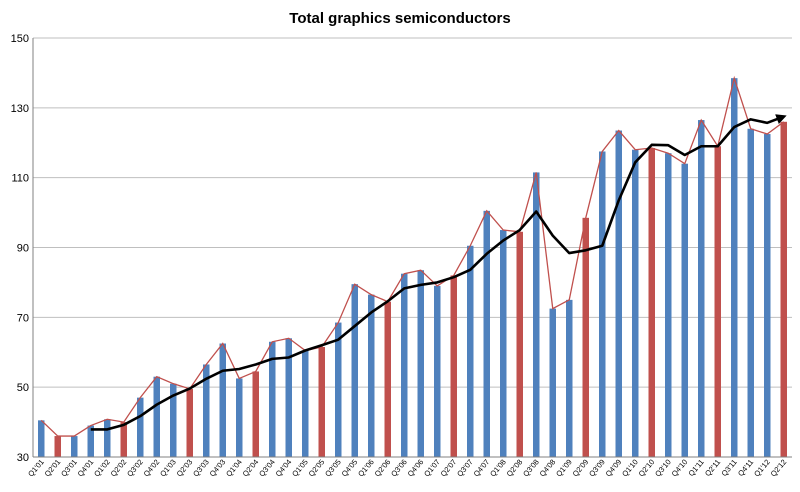 This screenshot has width=800, height=492. What do you see at coordinates (23, 249) in the screenshot?
I see `y-tick-label: 90` at bounding box center [23, 249].